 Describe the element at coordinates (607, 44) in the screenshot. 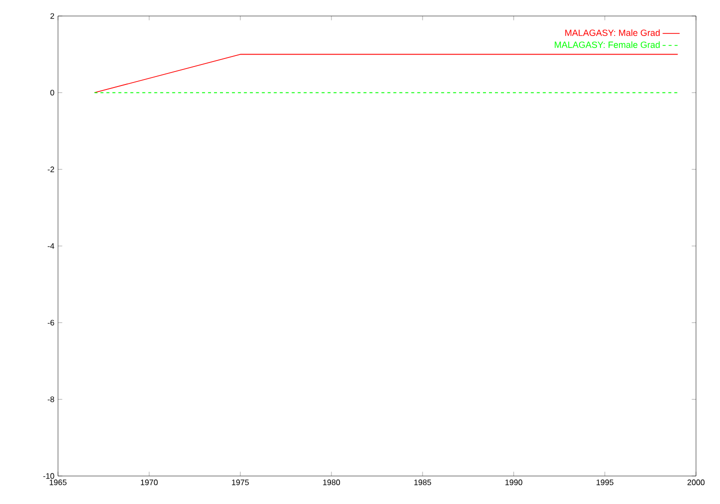

I see `legend-label: MALAGASY: Female Grad` at that location.